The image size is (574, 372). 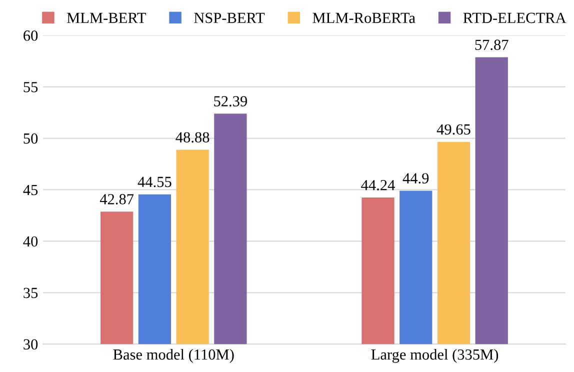 What do you see at coordinates (106, 17) in the screenshot?
I see `legend-label: MLM-BERT` at bounding box center [106, 17].